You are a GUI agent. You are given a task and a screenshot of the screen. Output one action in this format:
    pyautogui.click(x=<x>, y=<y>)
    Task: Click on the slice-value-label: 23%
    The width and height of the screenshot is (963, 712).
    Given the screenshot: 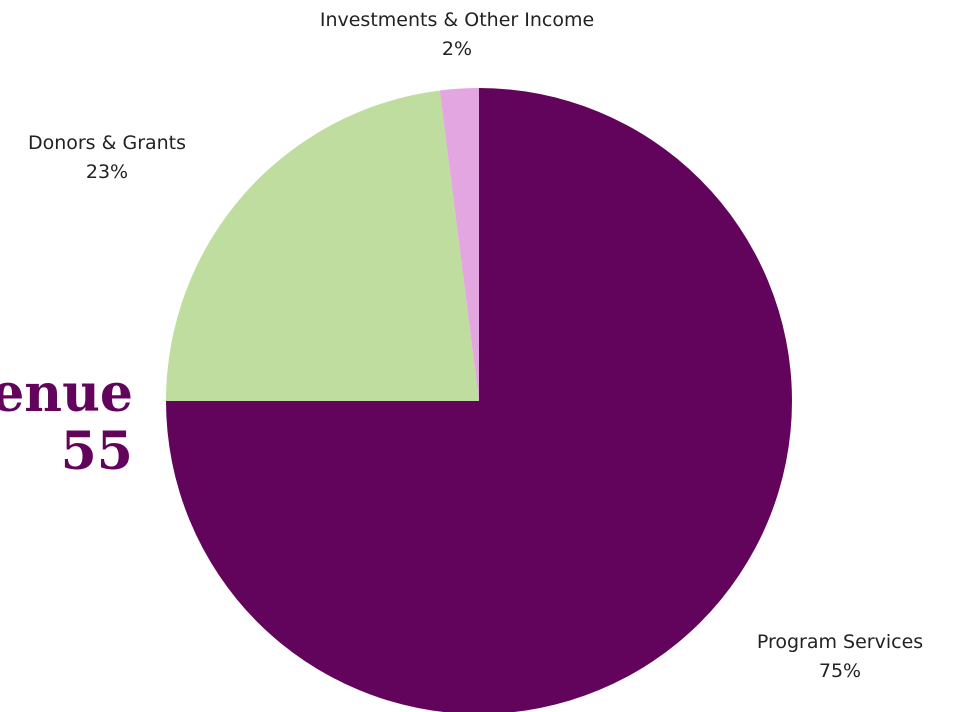 What is the action you would take?
    pyautogui.click(x=107, y=172)
    